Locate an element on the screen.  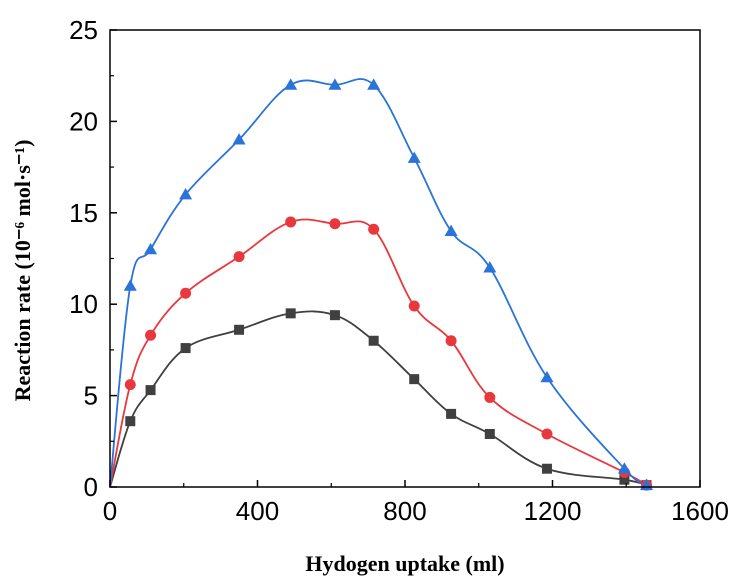
x-tick-label: 800 is located at coordinates (404, 511).